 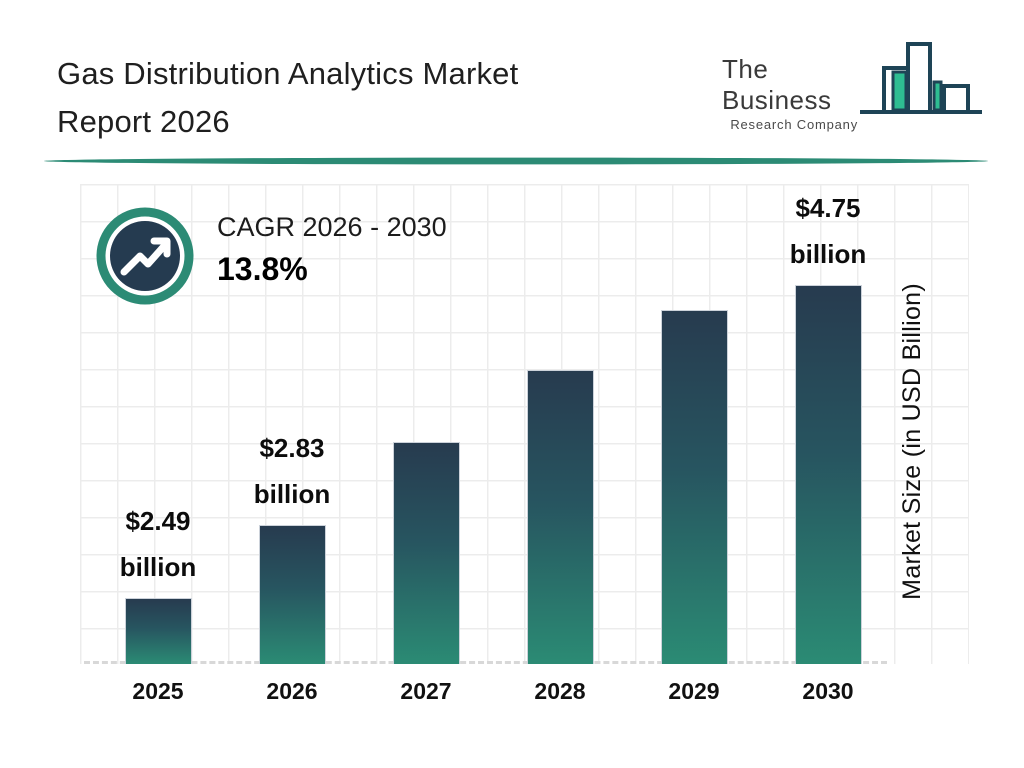 What do you see at coordinates (921, 84) in the screenshot?
I see `bar-chart-skyline-icon` at bounding box center [921, 84].